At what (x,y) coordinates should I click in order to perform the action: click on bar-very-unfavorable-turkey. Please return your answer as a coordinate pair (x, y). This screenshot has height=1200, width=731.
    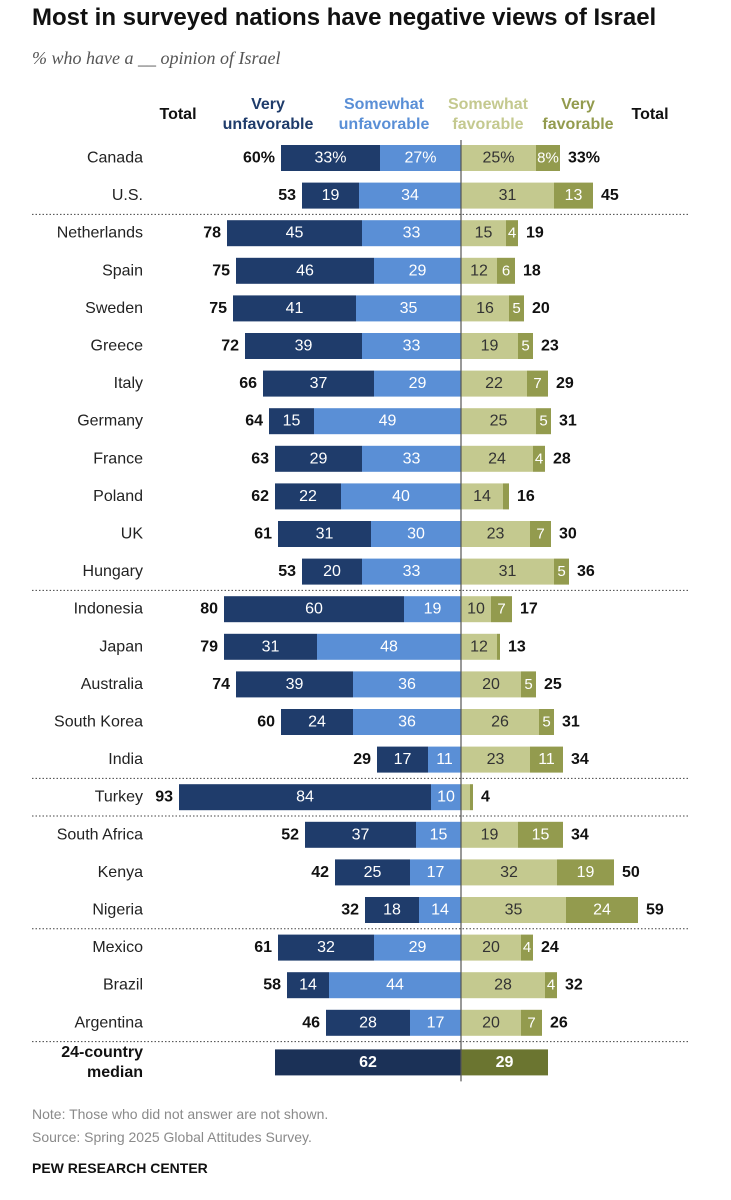
    Looking at the image, I should click on (305, 797).